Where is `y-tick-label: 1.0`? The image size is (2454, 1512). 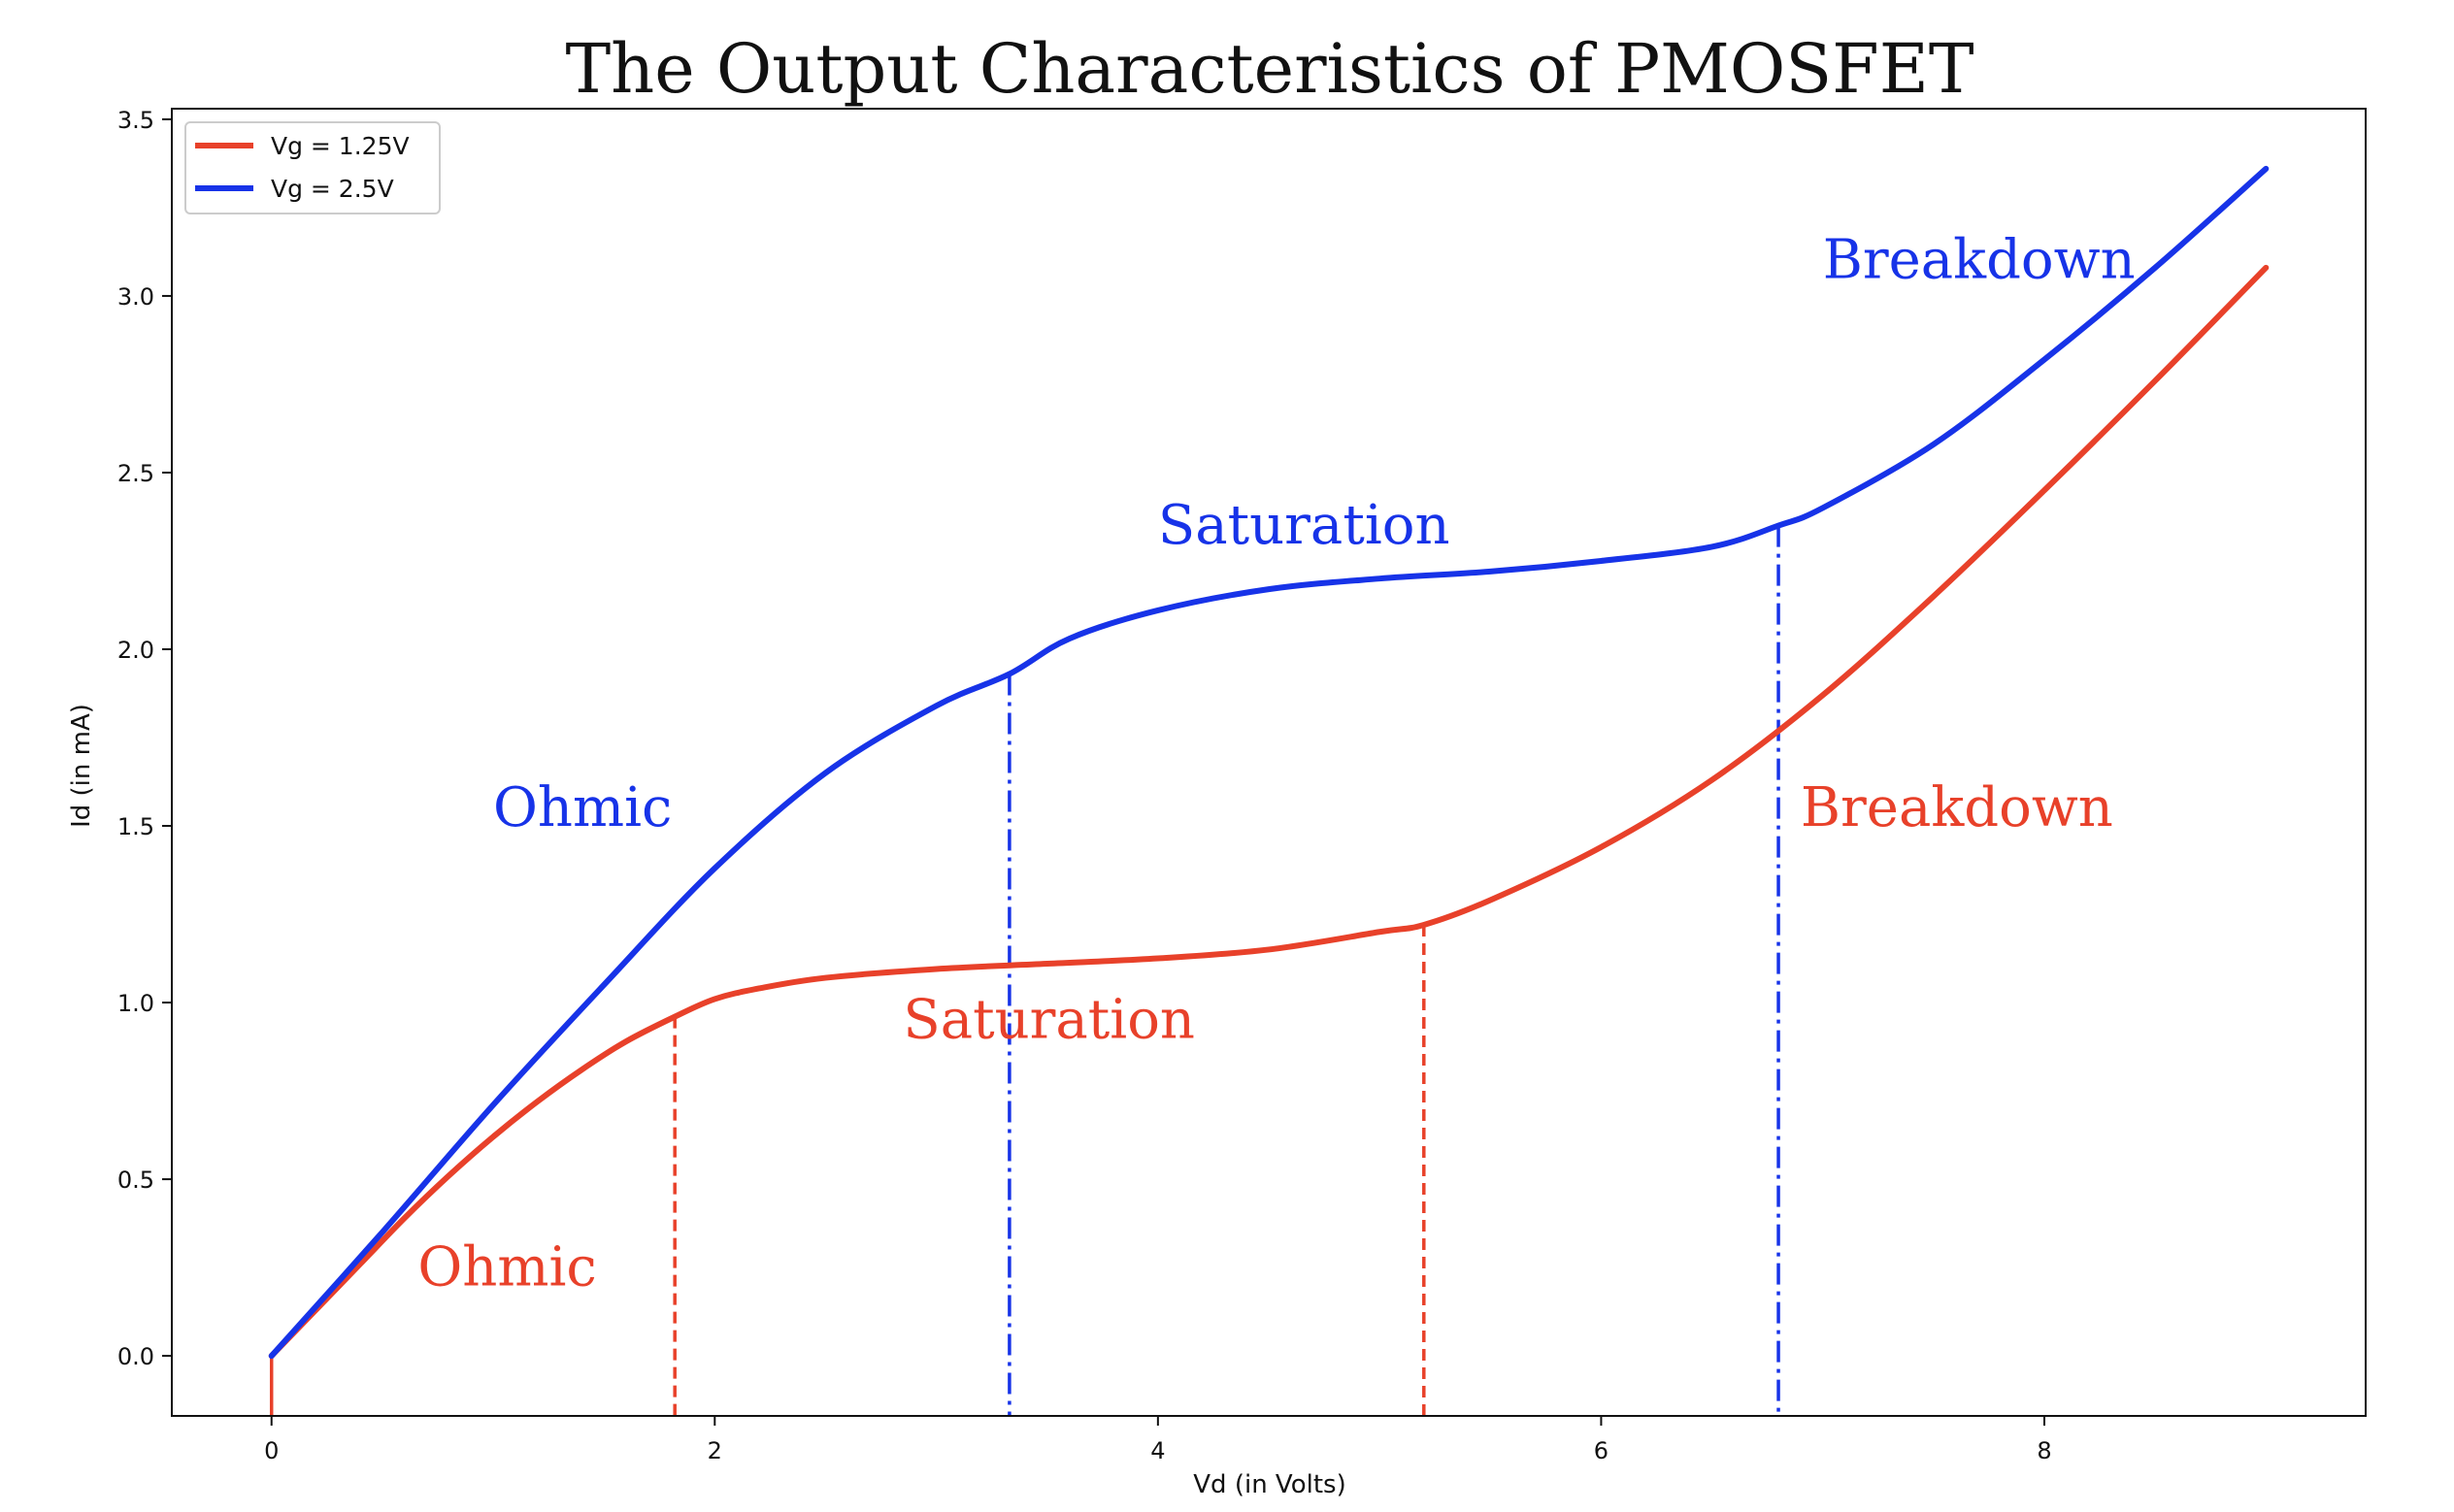 y-tick-label: 1.0 is located at coordinates (135, 1003).